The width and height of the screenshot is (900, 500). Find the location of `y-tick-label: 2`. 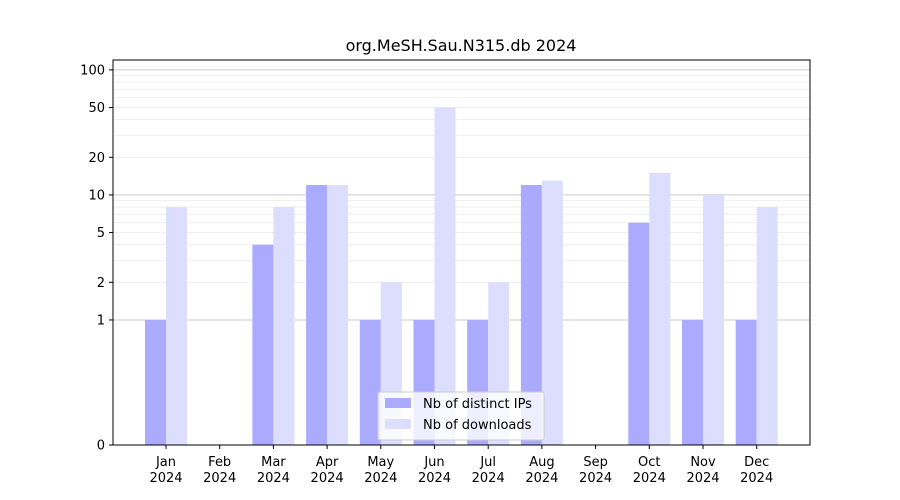

y-tick-label: 2 is located at coordinates (101, 283).